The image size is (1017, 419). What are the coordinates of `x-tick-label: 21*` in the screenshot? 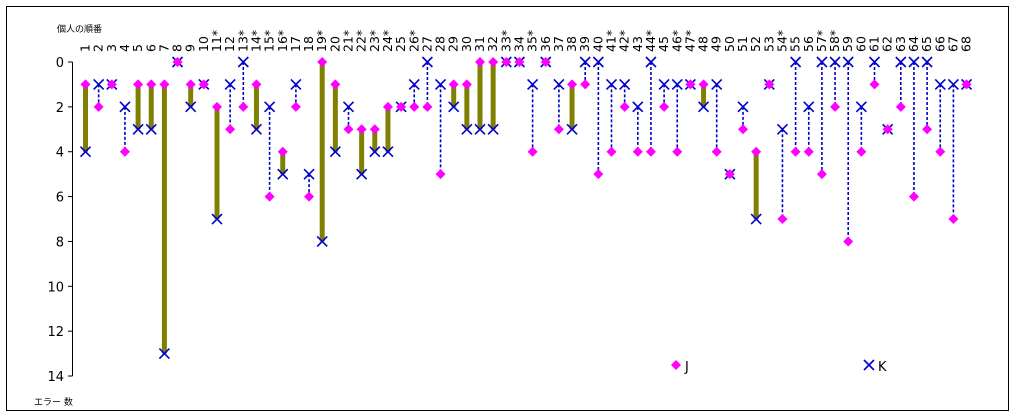 It's located at (348, 41).